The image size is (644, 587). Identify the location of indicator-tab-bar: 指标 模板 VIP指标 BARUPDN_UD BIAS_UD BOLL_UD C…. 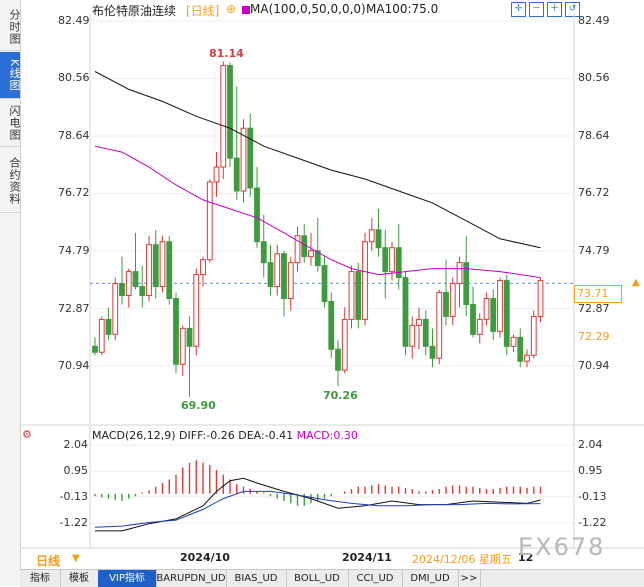
(332, 578).